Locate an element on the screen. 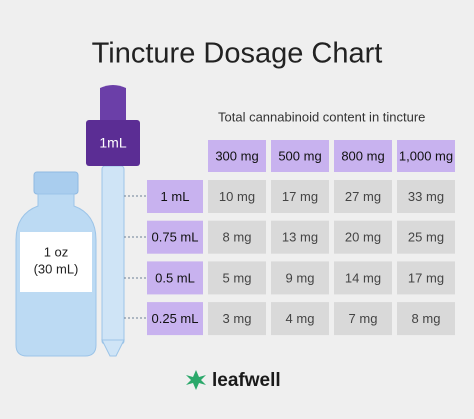 Image resolution: width=474 pixels, height=419 pixels. bottle: 1 oz (30 mL) is located at coordinates (56, 264).